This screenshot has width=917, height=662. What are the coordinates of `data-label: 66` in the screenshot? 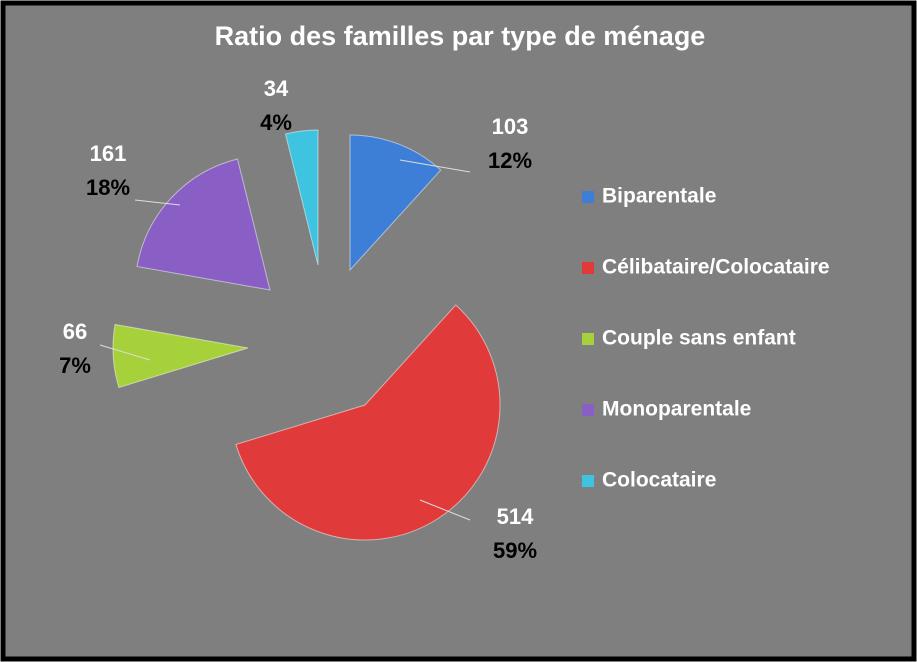 It's located at (75, 331).